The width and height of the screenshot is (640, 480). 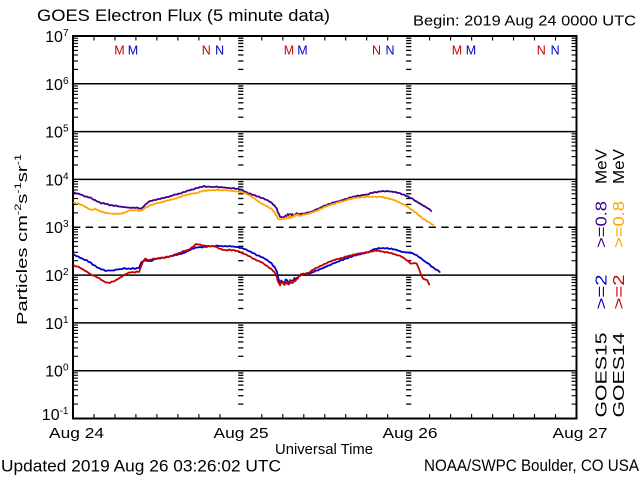 What do you see at coordinates (531, 466) in the screenshot?
I see `svg-text: NOAA/SWPC Boulder, CO USA` at bounding box center [531, 466].